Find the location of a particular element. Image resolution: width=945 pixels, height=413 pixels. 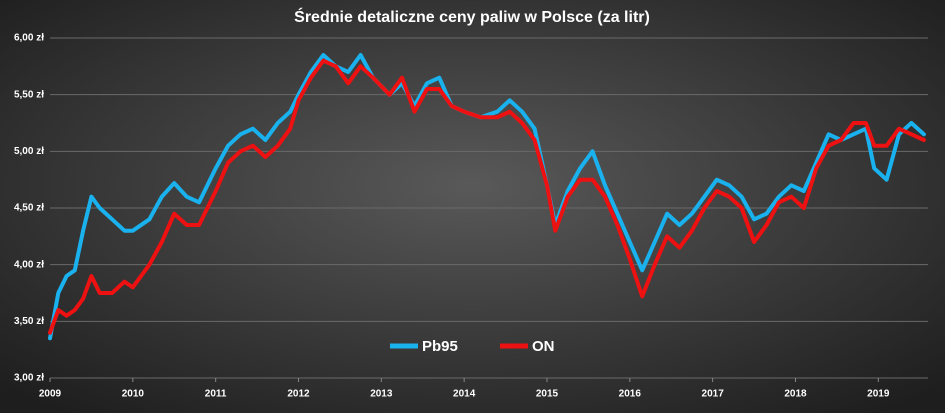

x-tick-label: 2009 is located at coordinates (50, 394).